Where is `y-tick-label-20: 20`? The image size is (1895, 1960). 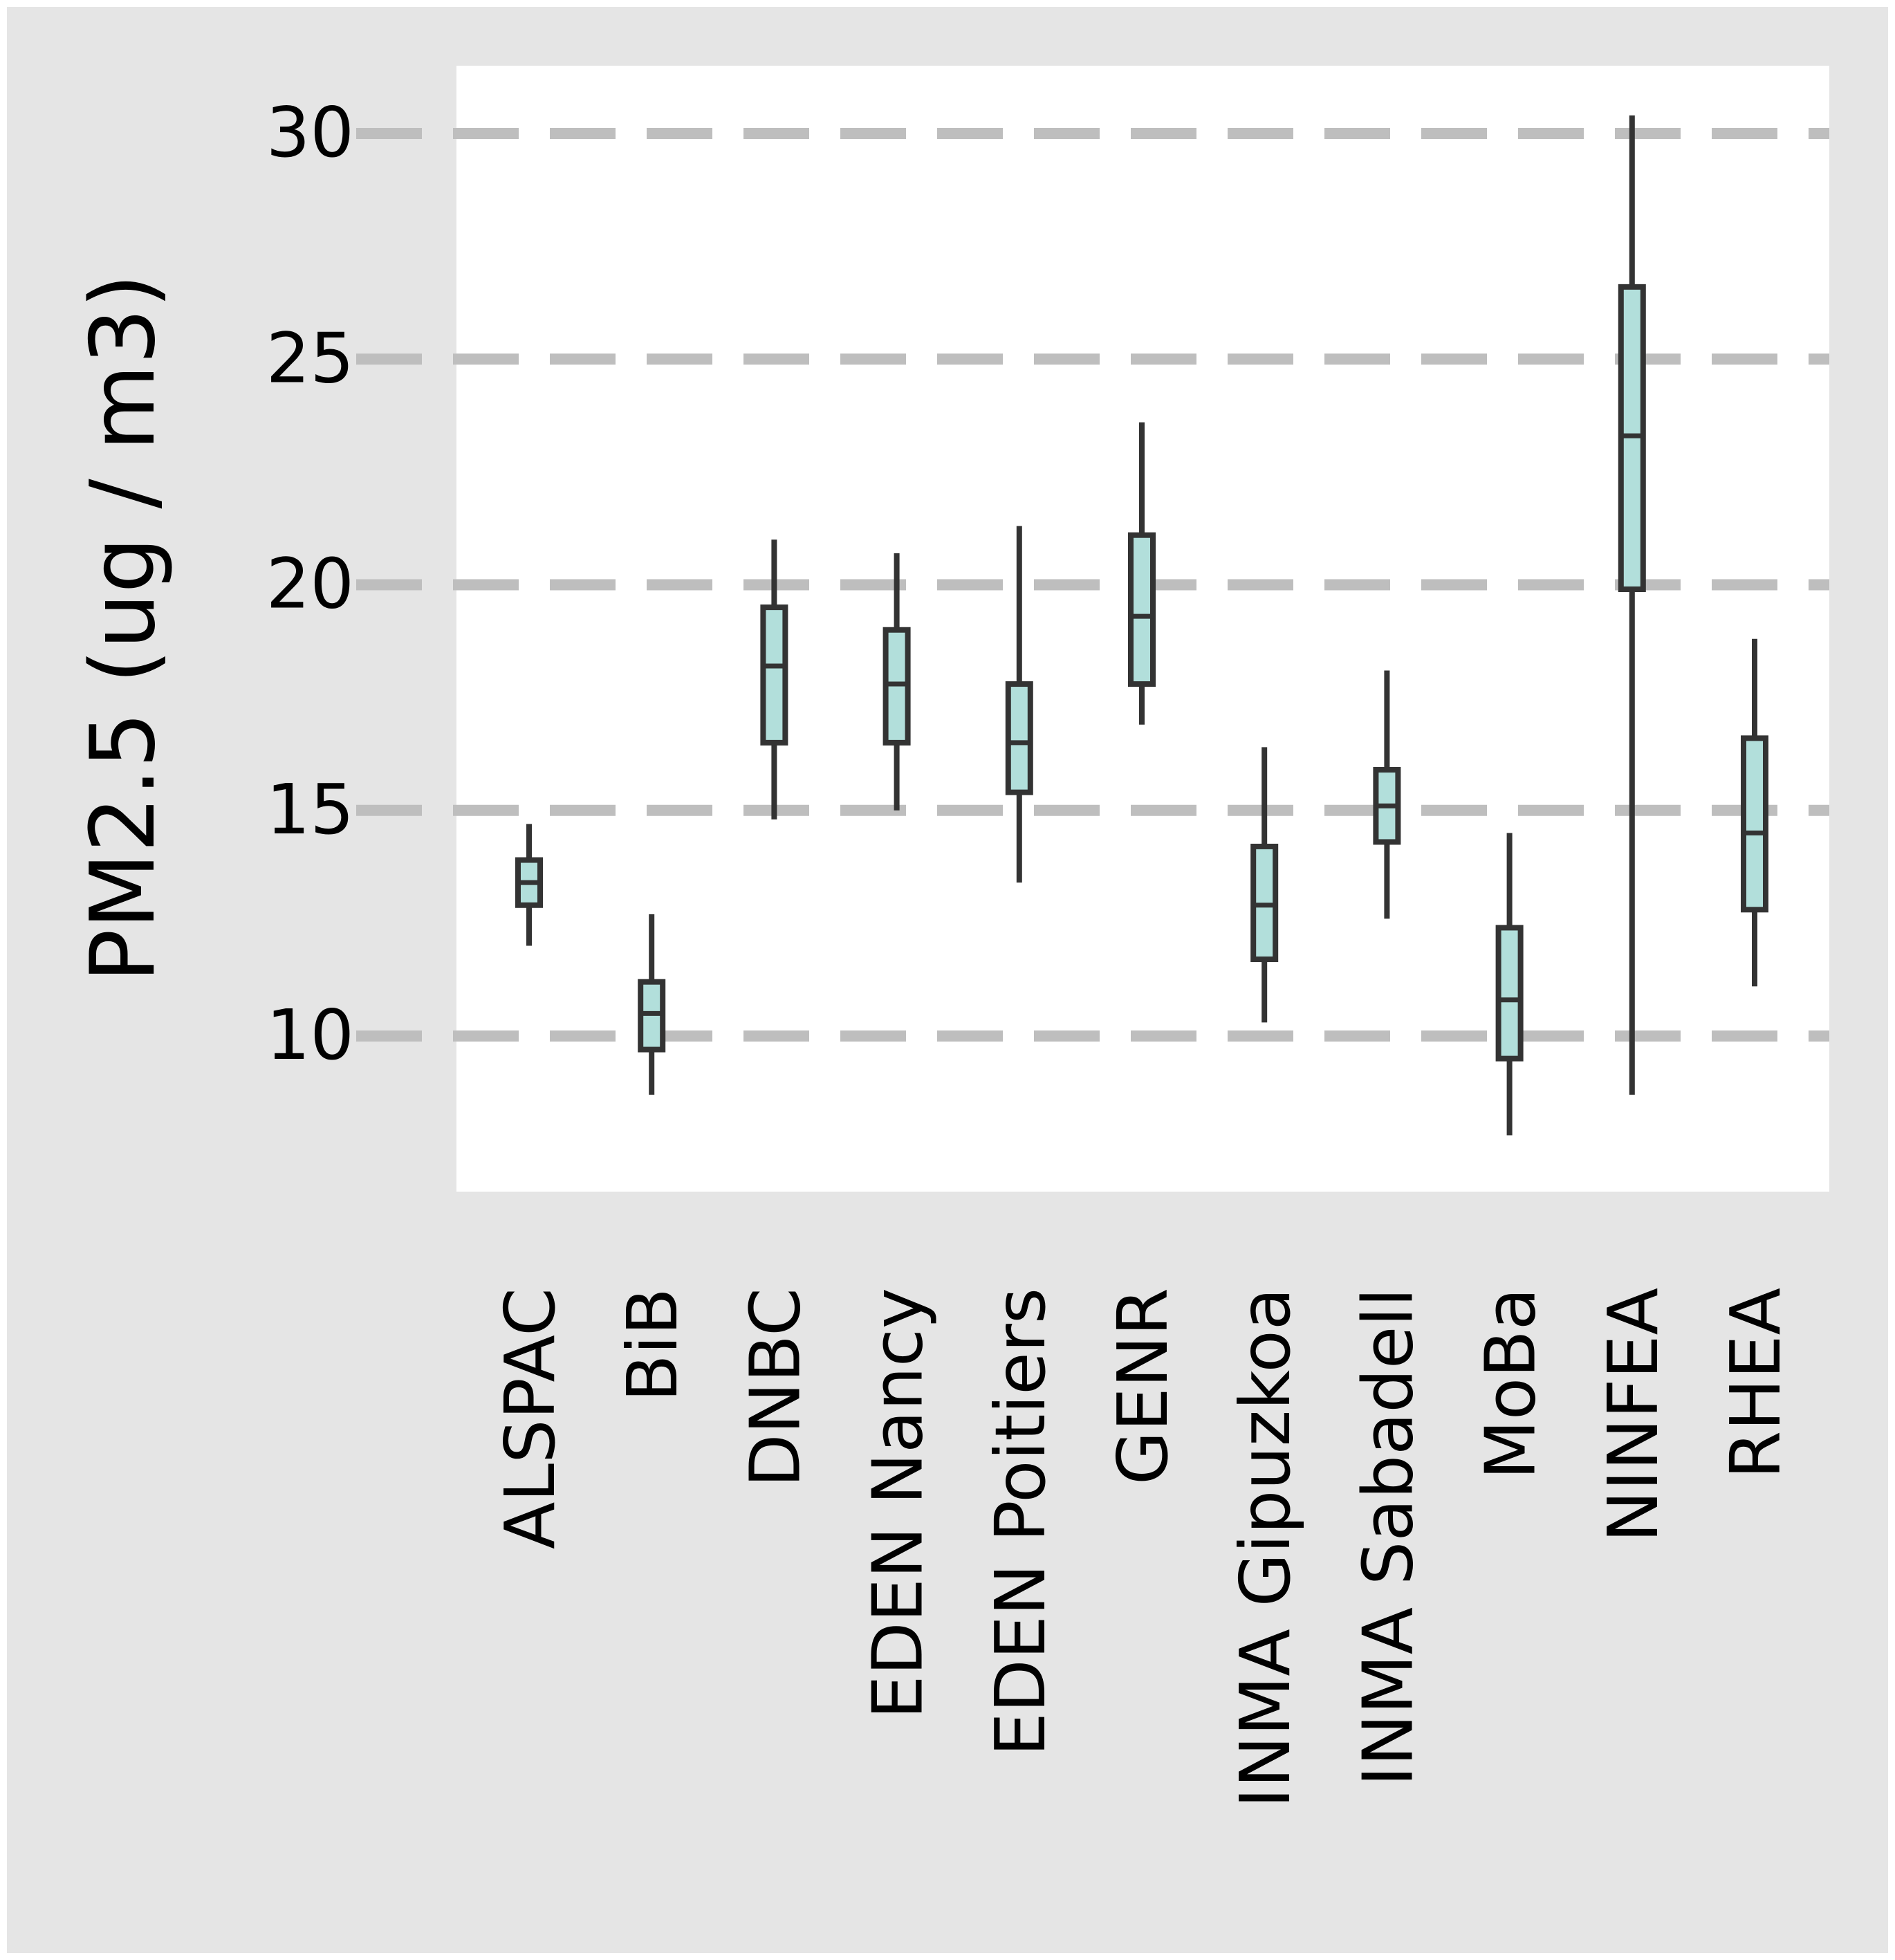 y-tick-label-20: 20 is located at coordinates (310, 584).